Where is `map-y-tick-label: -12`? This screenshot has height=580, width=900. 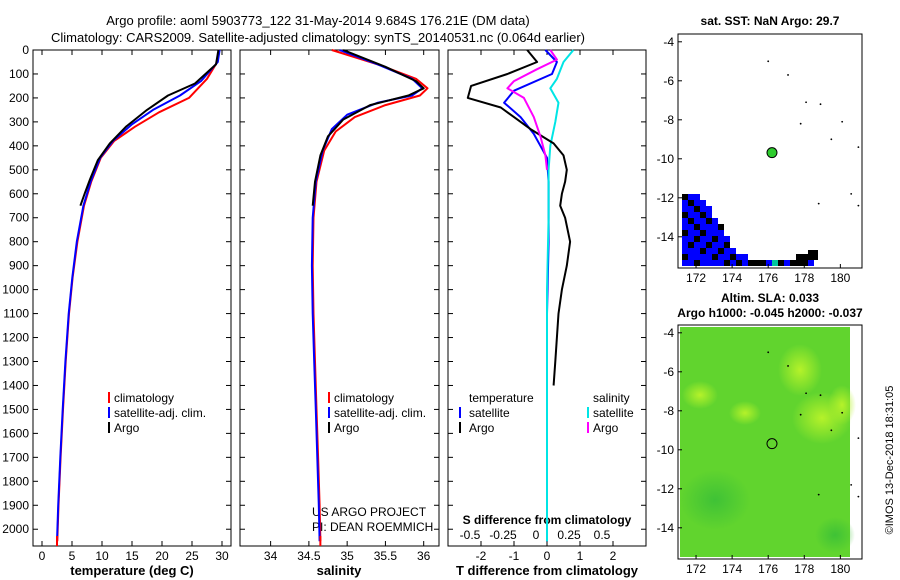 map-y-tick-label: -12 is located at coordinates (666, 198).